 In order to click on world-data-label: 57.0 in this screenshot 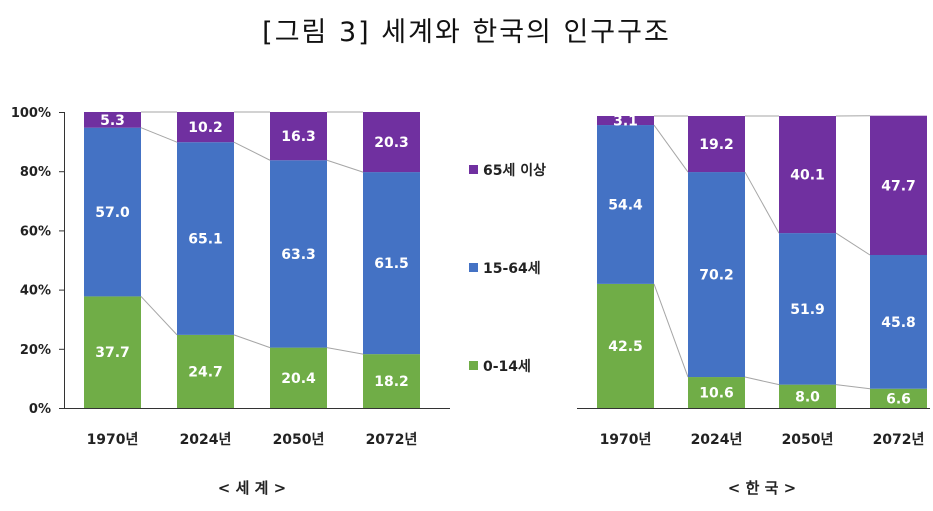, I will do `click(112, 213)`.